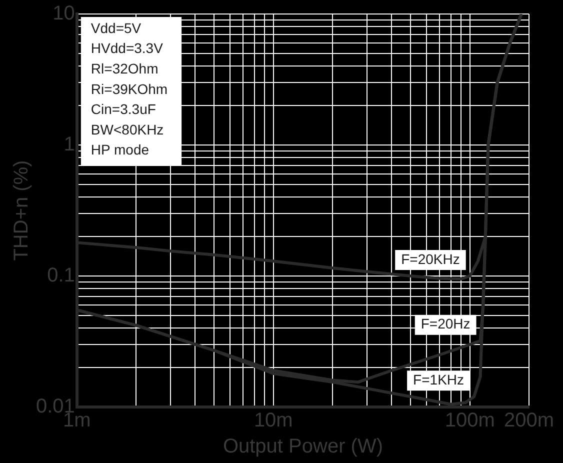 This screenshot has width=563, height=463. I want to click on series-label: F=20Hz, so click(445, 324).